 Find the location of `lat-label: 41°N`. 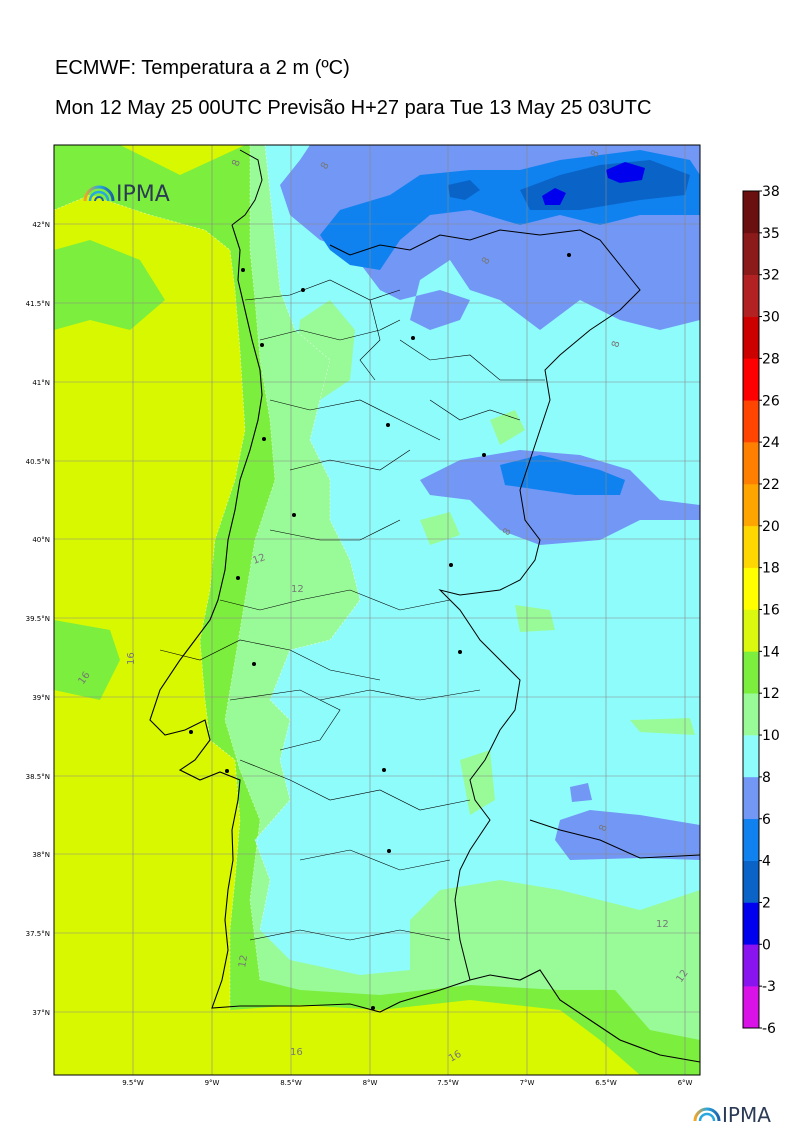

lat-label: 41°N is located at coordinates (41, 383).